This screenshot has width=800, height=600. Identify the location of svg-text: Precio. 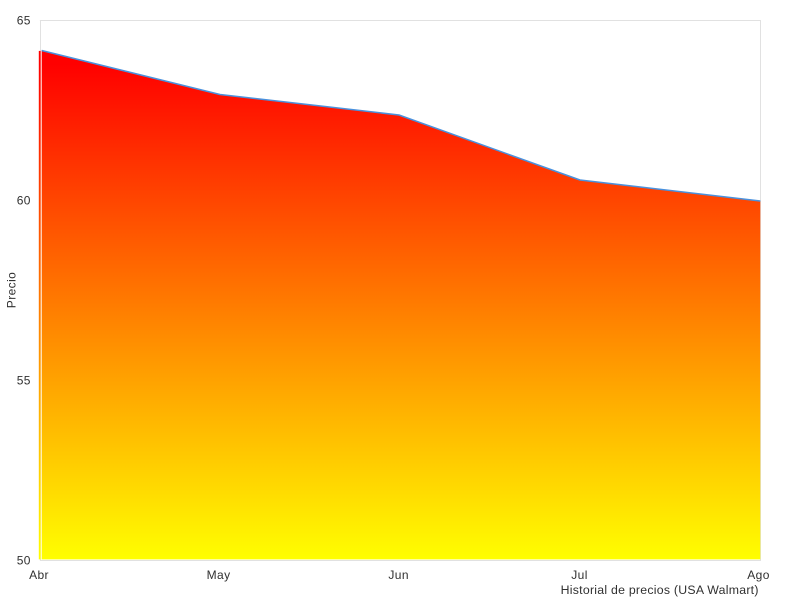
(12, 290).